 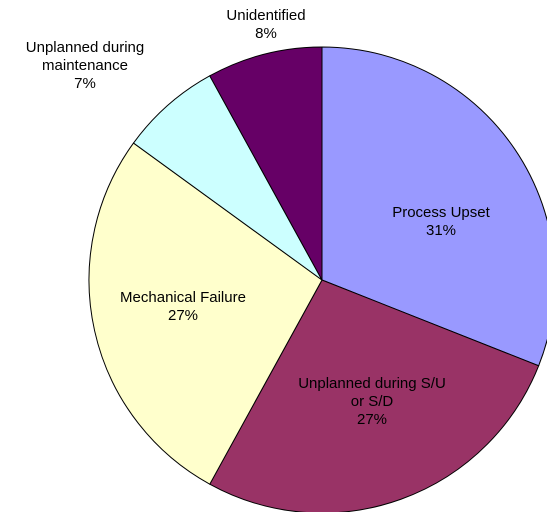 I want to click on slice-label: Unplanned during S/U or S/D 27%, so click(x=372, y=402).